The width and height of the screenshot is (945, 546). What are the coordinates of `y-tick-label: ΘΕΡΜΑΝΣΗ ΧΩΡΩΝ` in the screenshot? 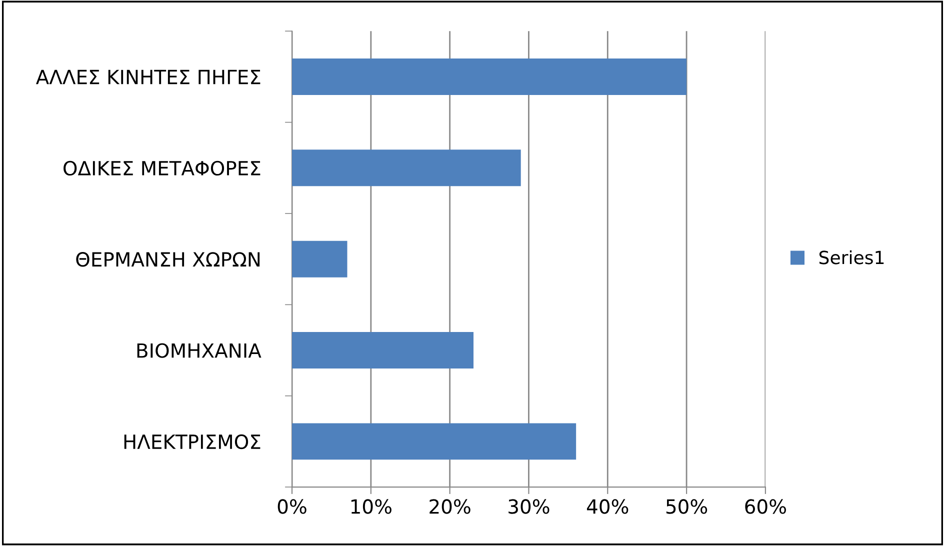 It's located at (168, 259).